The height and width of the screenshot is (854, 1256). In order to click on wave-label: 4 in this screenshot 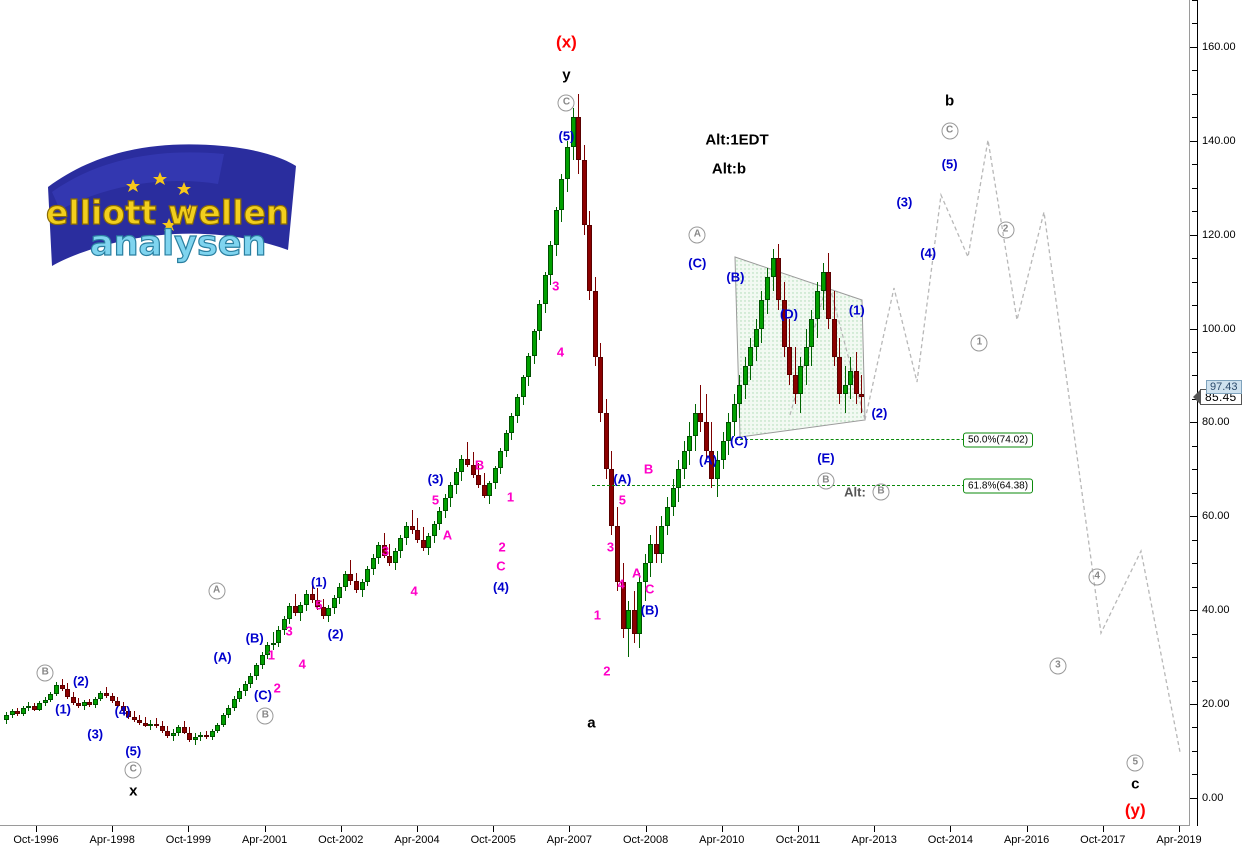, I will do `click(414, 591)`.